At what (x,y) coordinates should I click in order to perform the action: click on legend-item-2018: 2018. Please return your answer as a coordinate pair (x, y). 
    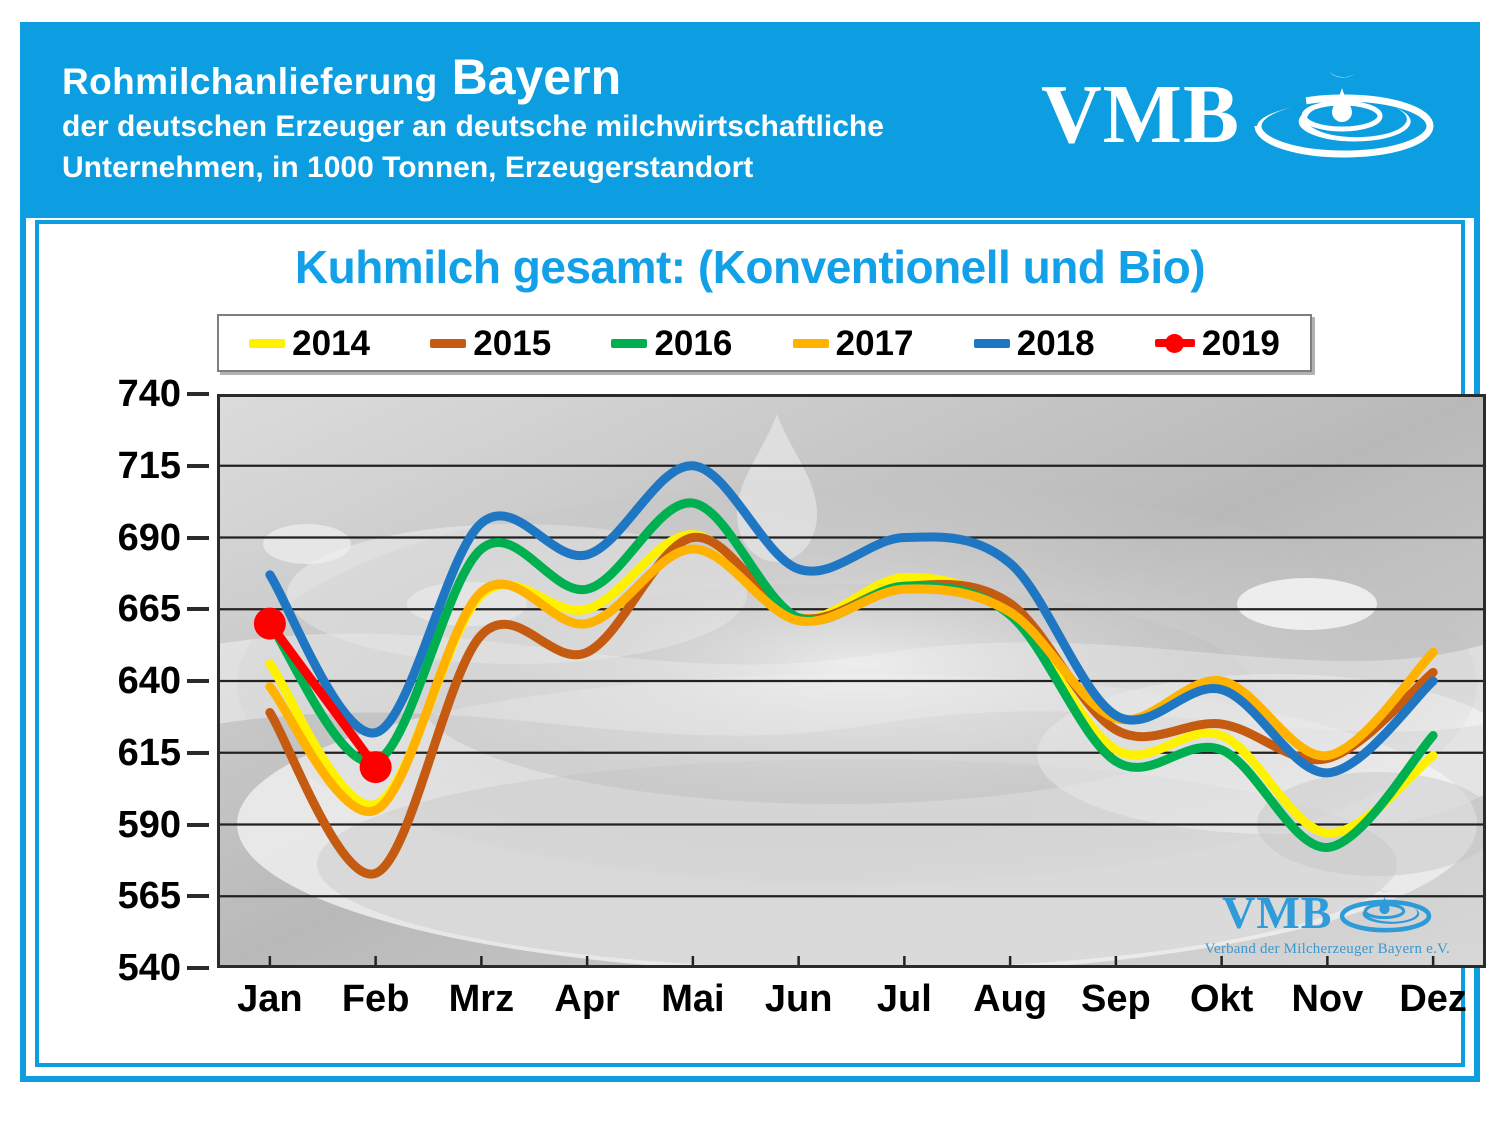
    Looking at the image, I should click on (1034, 343).